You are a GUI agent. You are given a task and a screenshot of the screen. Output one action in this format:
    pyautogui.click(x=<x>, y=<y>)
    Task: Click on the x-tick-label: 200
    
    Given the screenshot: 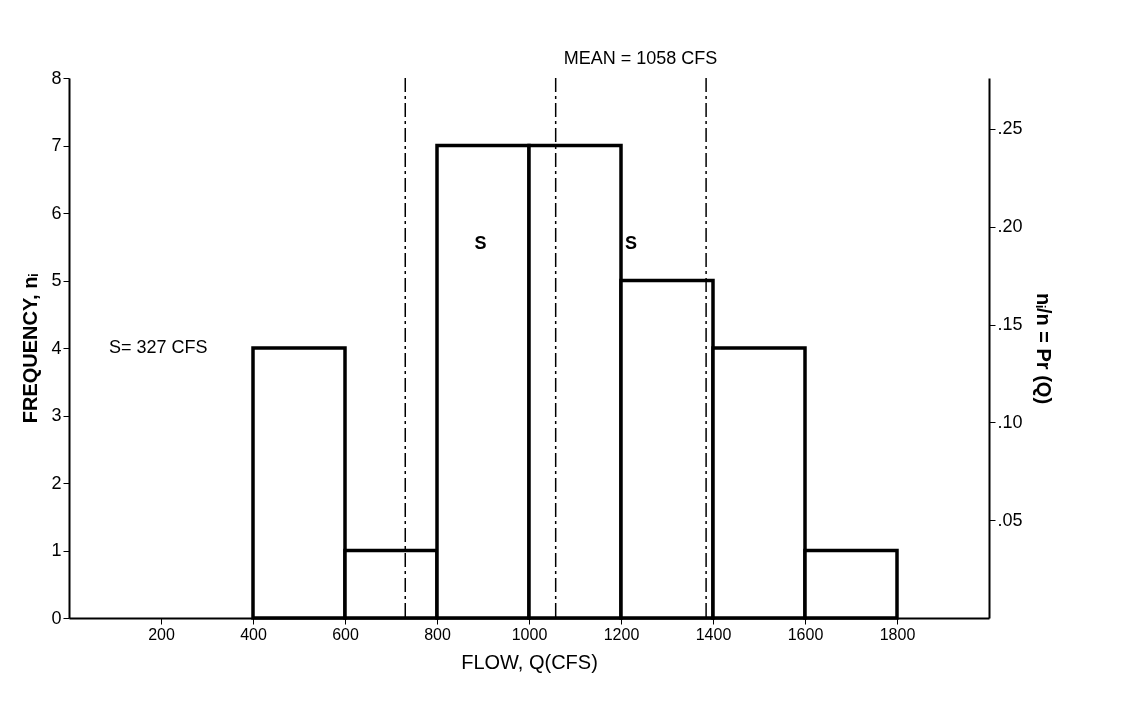 What is the action you would take?
    pyautogui.click(x=161, y=634)
    